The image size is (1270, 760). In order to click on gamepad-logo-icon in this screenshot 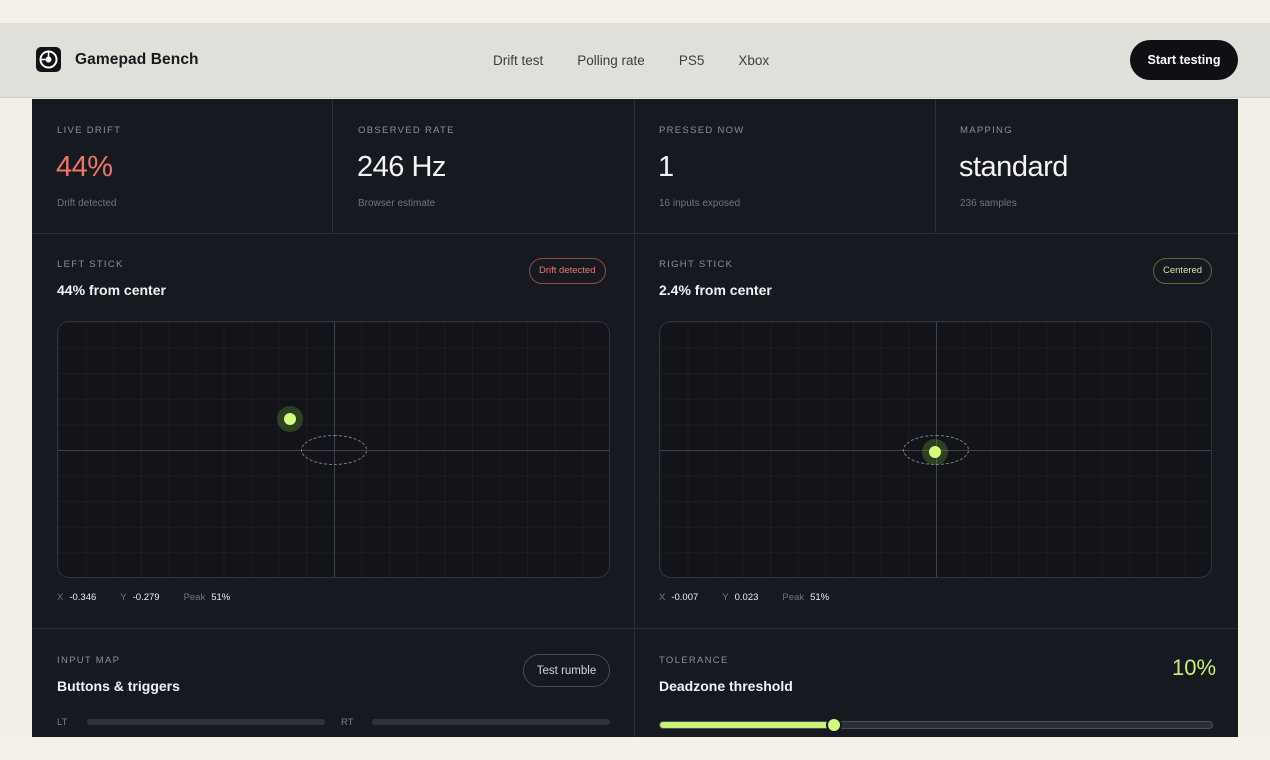, I will do `click(48, 59)`.